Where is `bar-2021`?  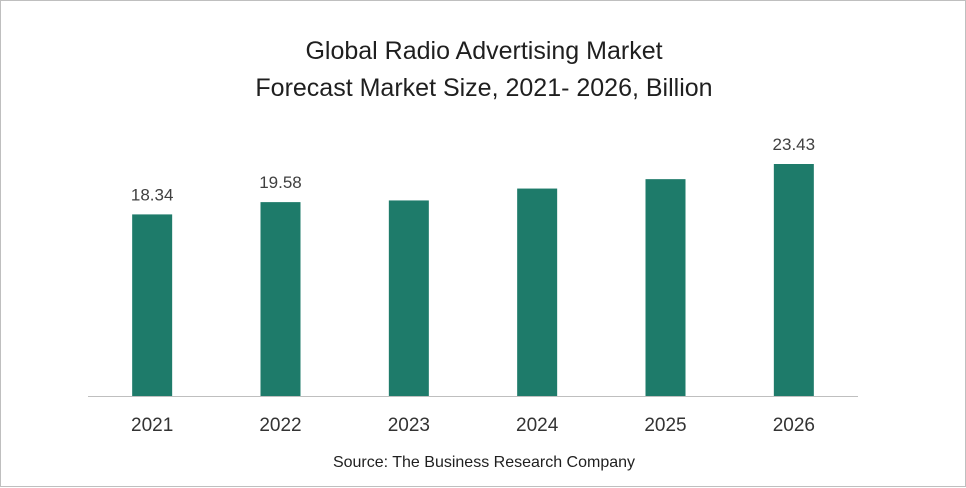
bar-2021 is located at coordinates (152, 305).